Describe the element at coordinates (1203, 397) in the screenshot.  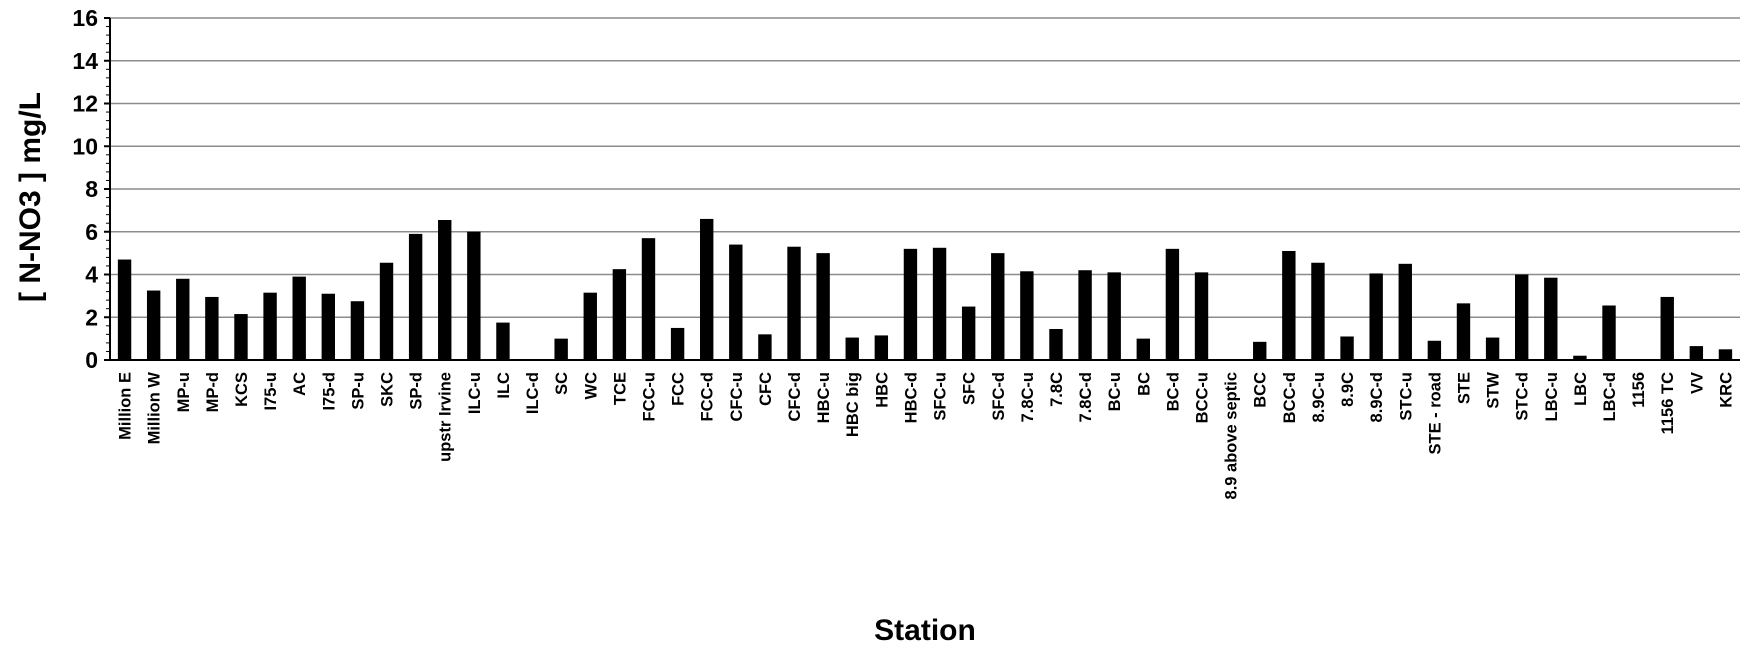
I see `x-tick-label: BCC-u` at that location.